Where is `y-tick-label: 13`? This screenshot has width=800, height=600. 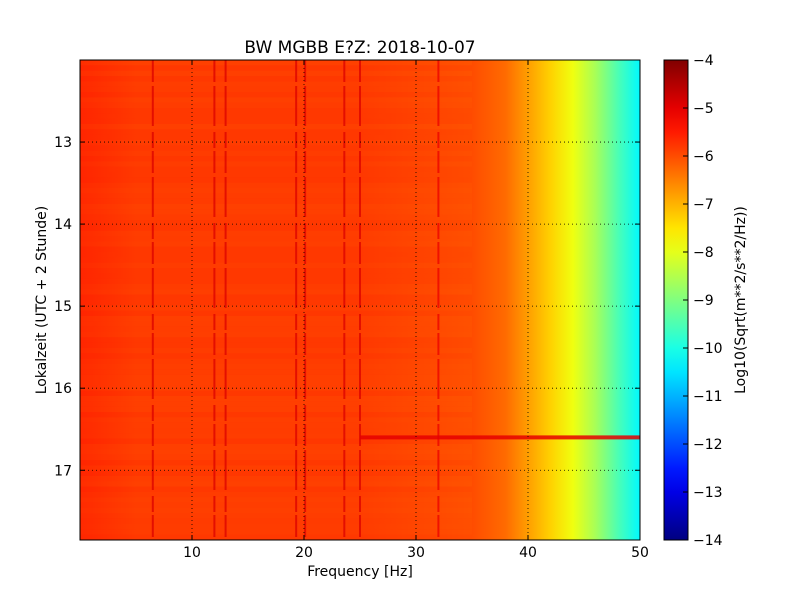 y-tick-label: 13 is located at coordinates (63, 143).